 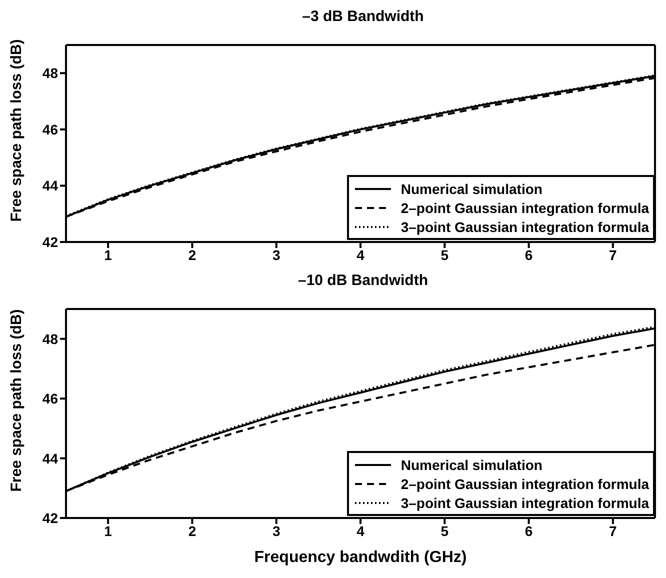 What do you see at coordinates (360, 557) in the screenshot?
I see `x-axis-title: Frequency bandwdith (GHz)` at bounding box center [360, 557].